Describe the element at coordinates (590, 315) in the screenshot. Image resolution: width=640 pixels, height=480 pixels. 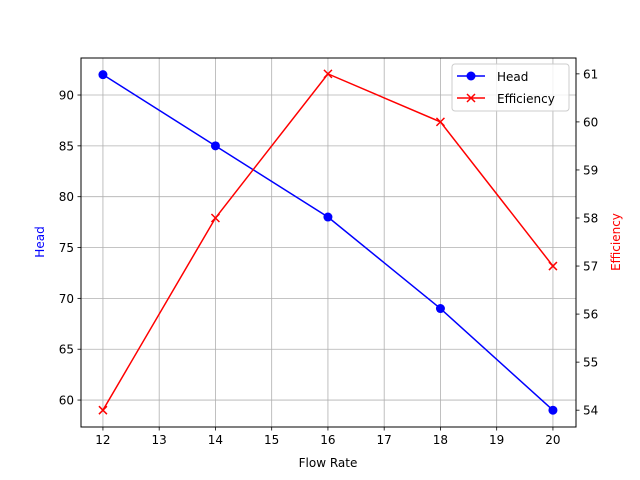
I see `y2-tick-label: 56` at that location.